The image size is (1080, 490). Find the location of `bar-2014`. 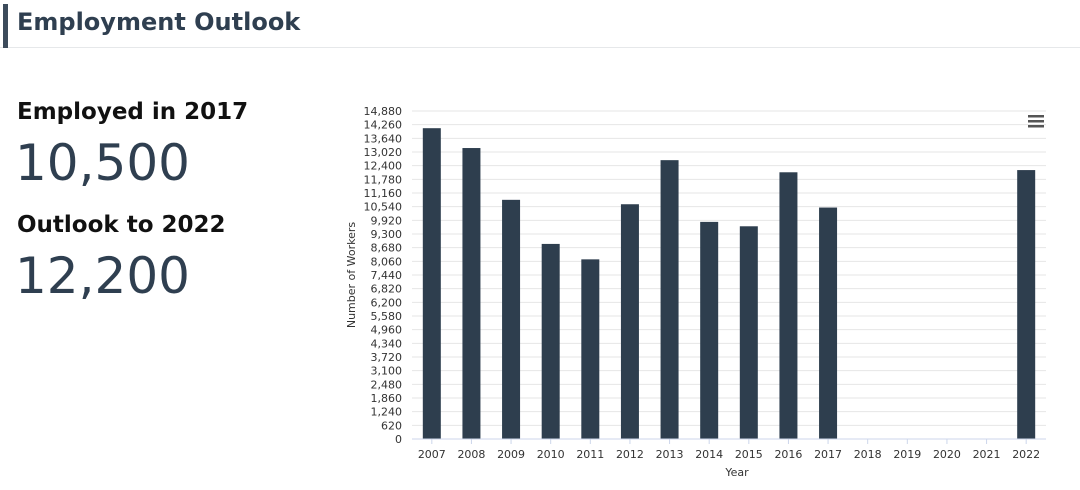

bar-2014 is located at coordinates (709, 330).